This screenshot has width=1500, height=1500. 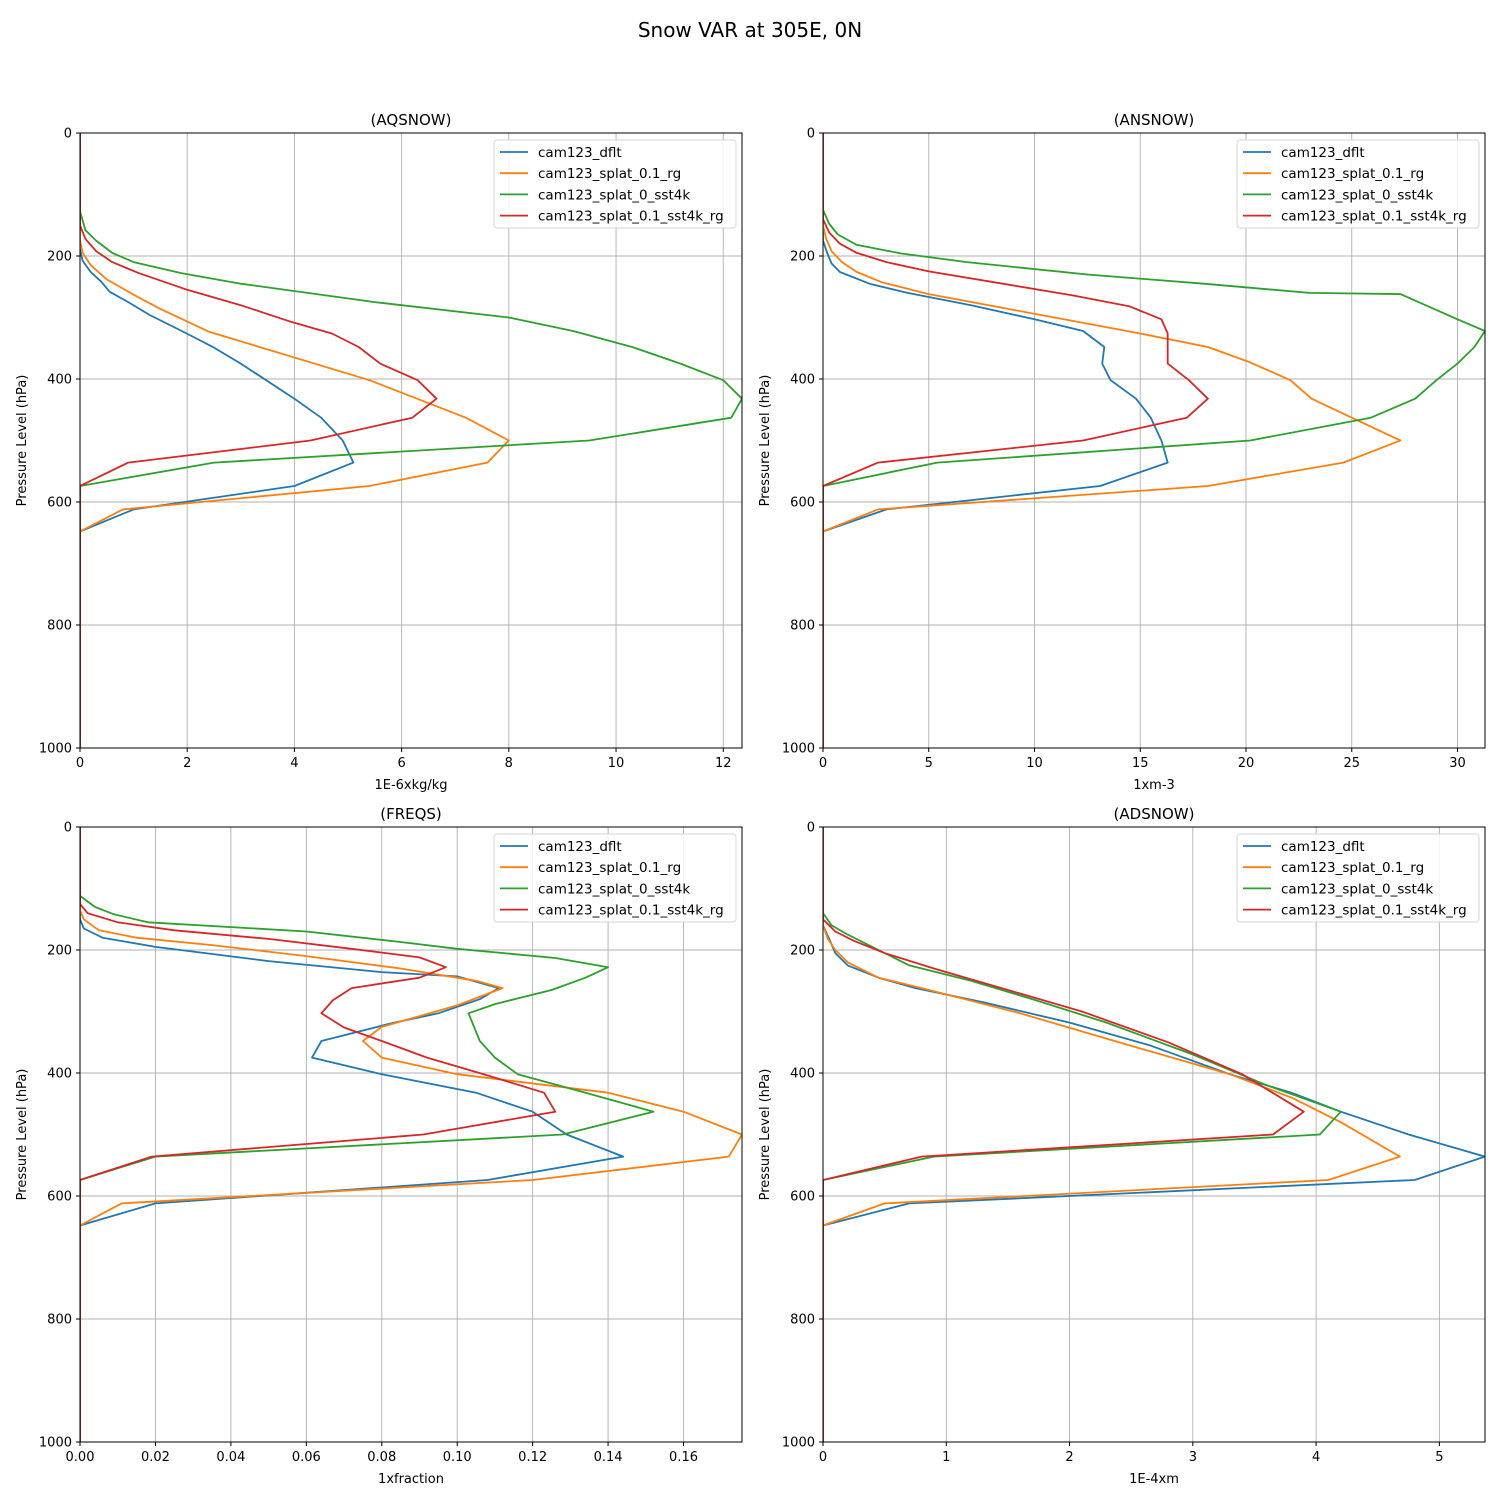 What do you see at coordinates (411, 1479) in the screenshot?
I see `x-axis-label: 1xfraction` at bounding box center [411, 1479].